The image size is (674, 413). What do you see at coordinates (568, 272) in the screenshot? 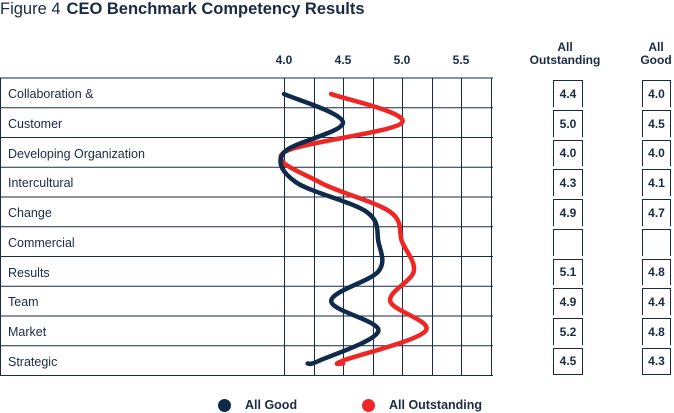
I see `all-outstanding-value-cell: 5.1` at bounding box center [568, 272].